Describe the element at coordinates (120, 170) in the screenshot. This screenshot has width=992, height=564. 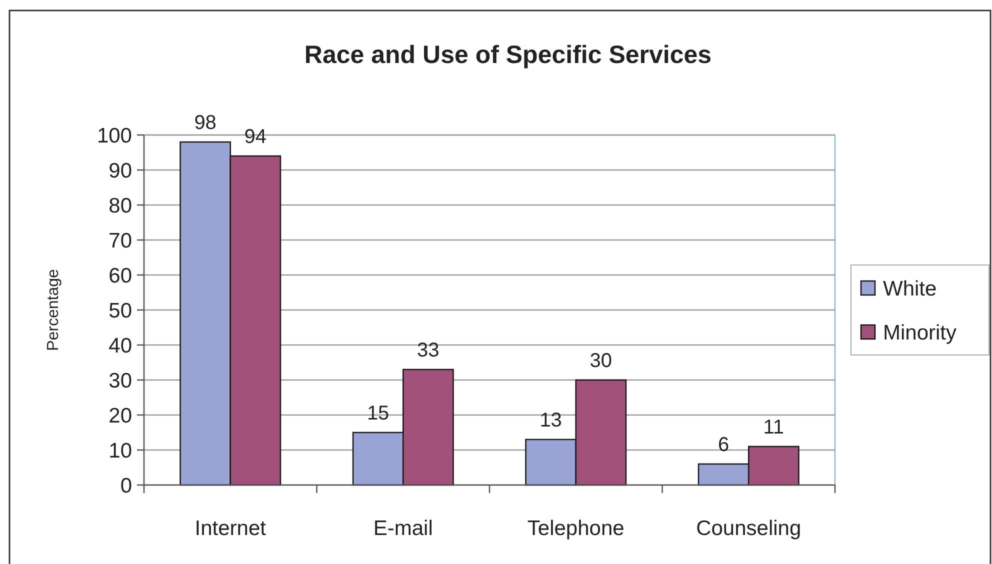
I see `y-tick-label: 90` at that location.